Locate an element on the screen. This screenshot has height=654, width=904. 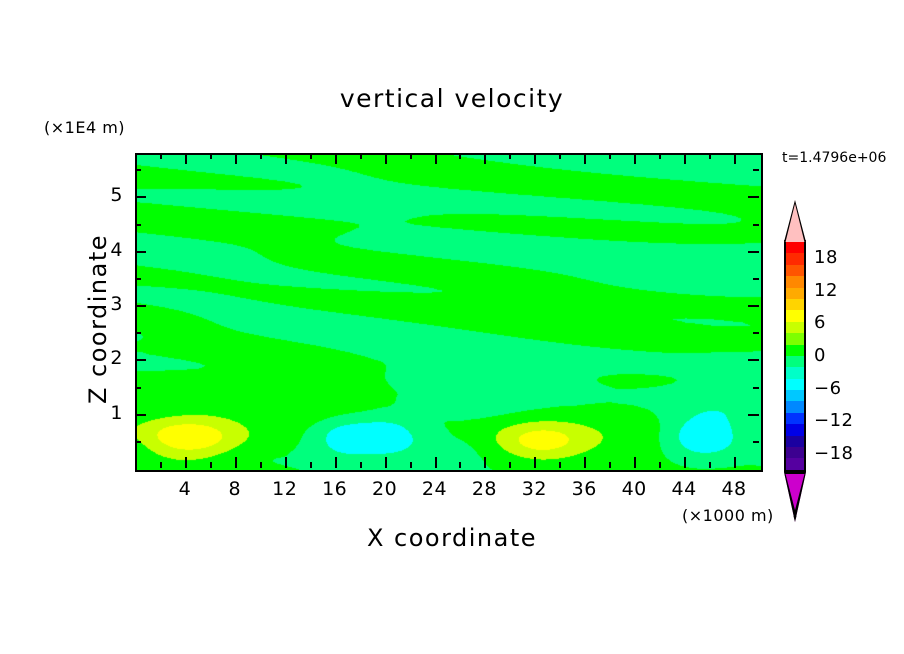
colorbar: 18 12 6 0 −6 −12 −18 is located at coordinates (818, 361).